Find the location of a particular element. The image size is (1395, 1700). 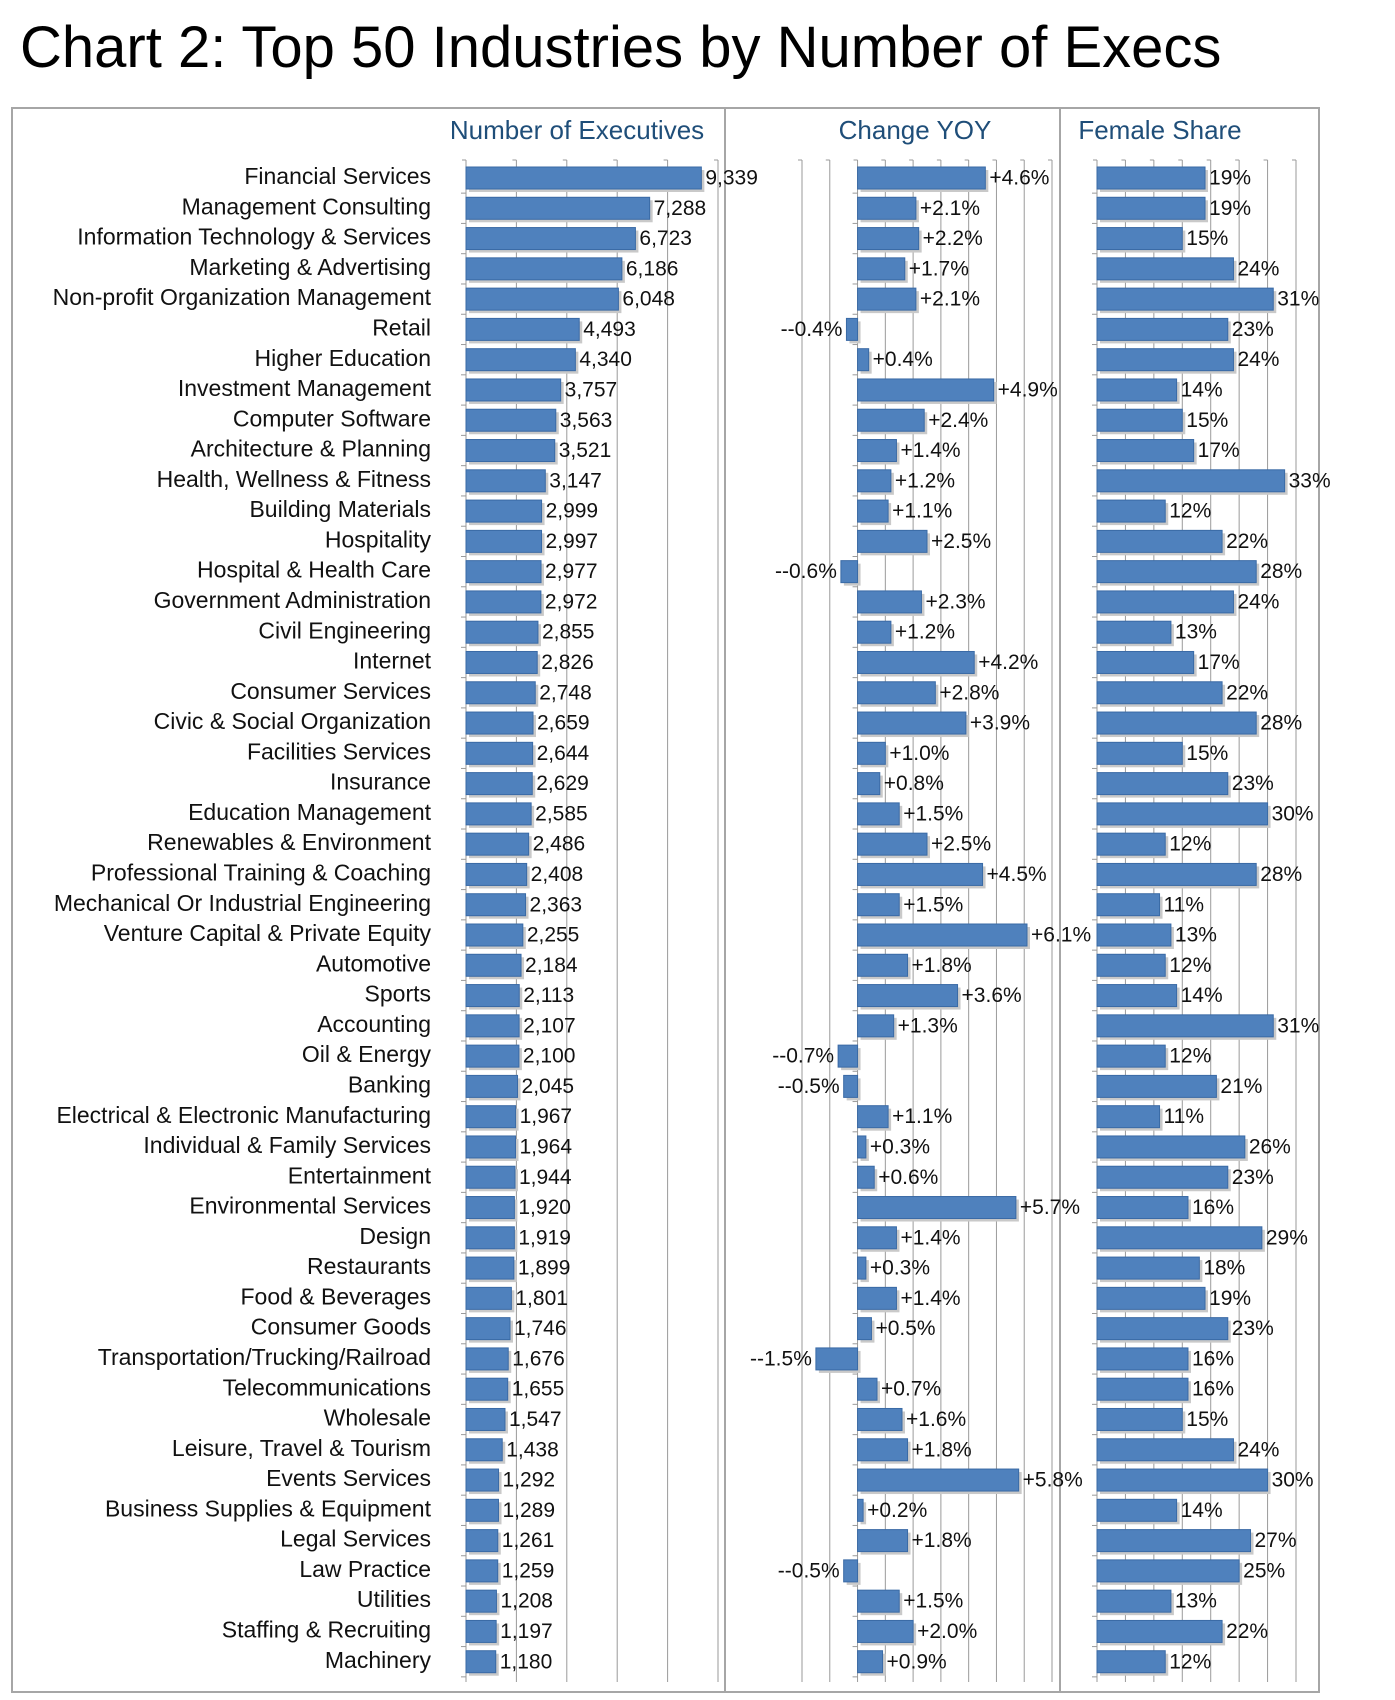

category-label: Facilities Services is located at coordinates (339, 751).